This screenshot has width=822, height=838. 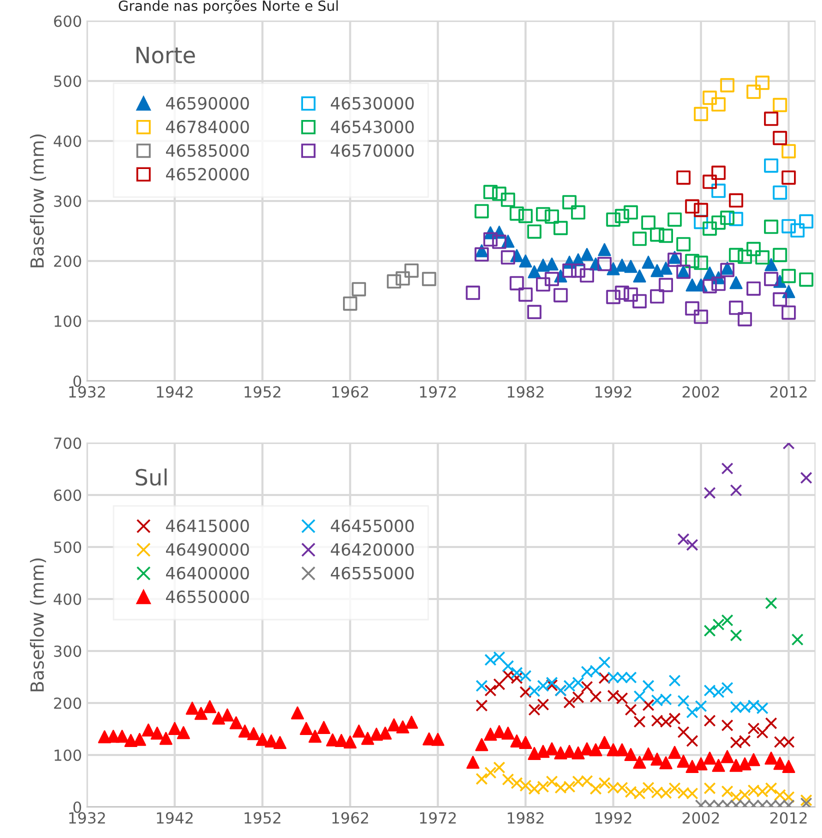 What do you see at coordinates (372, 549) in the screenshot?
I see `legend-label: 46420000` at bounding box center [372, 549].